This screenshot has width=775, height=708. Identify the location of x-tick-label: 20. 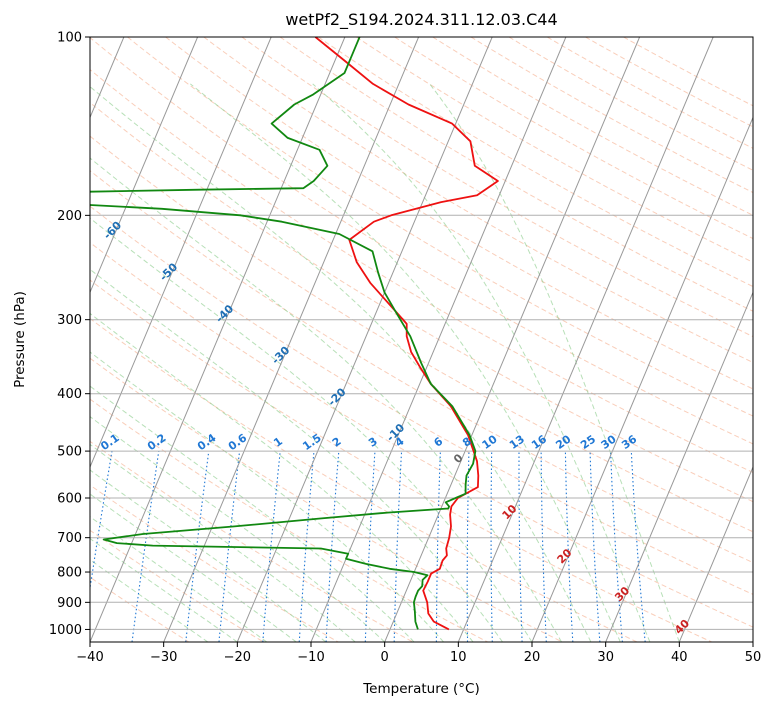
(532, 657).